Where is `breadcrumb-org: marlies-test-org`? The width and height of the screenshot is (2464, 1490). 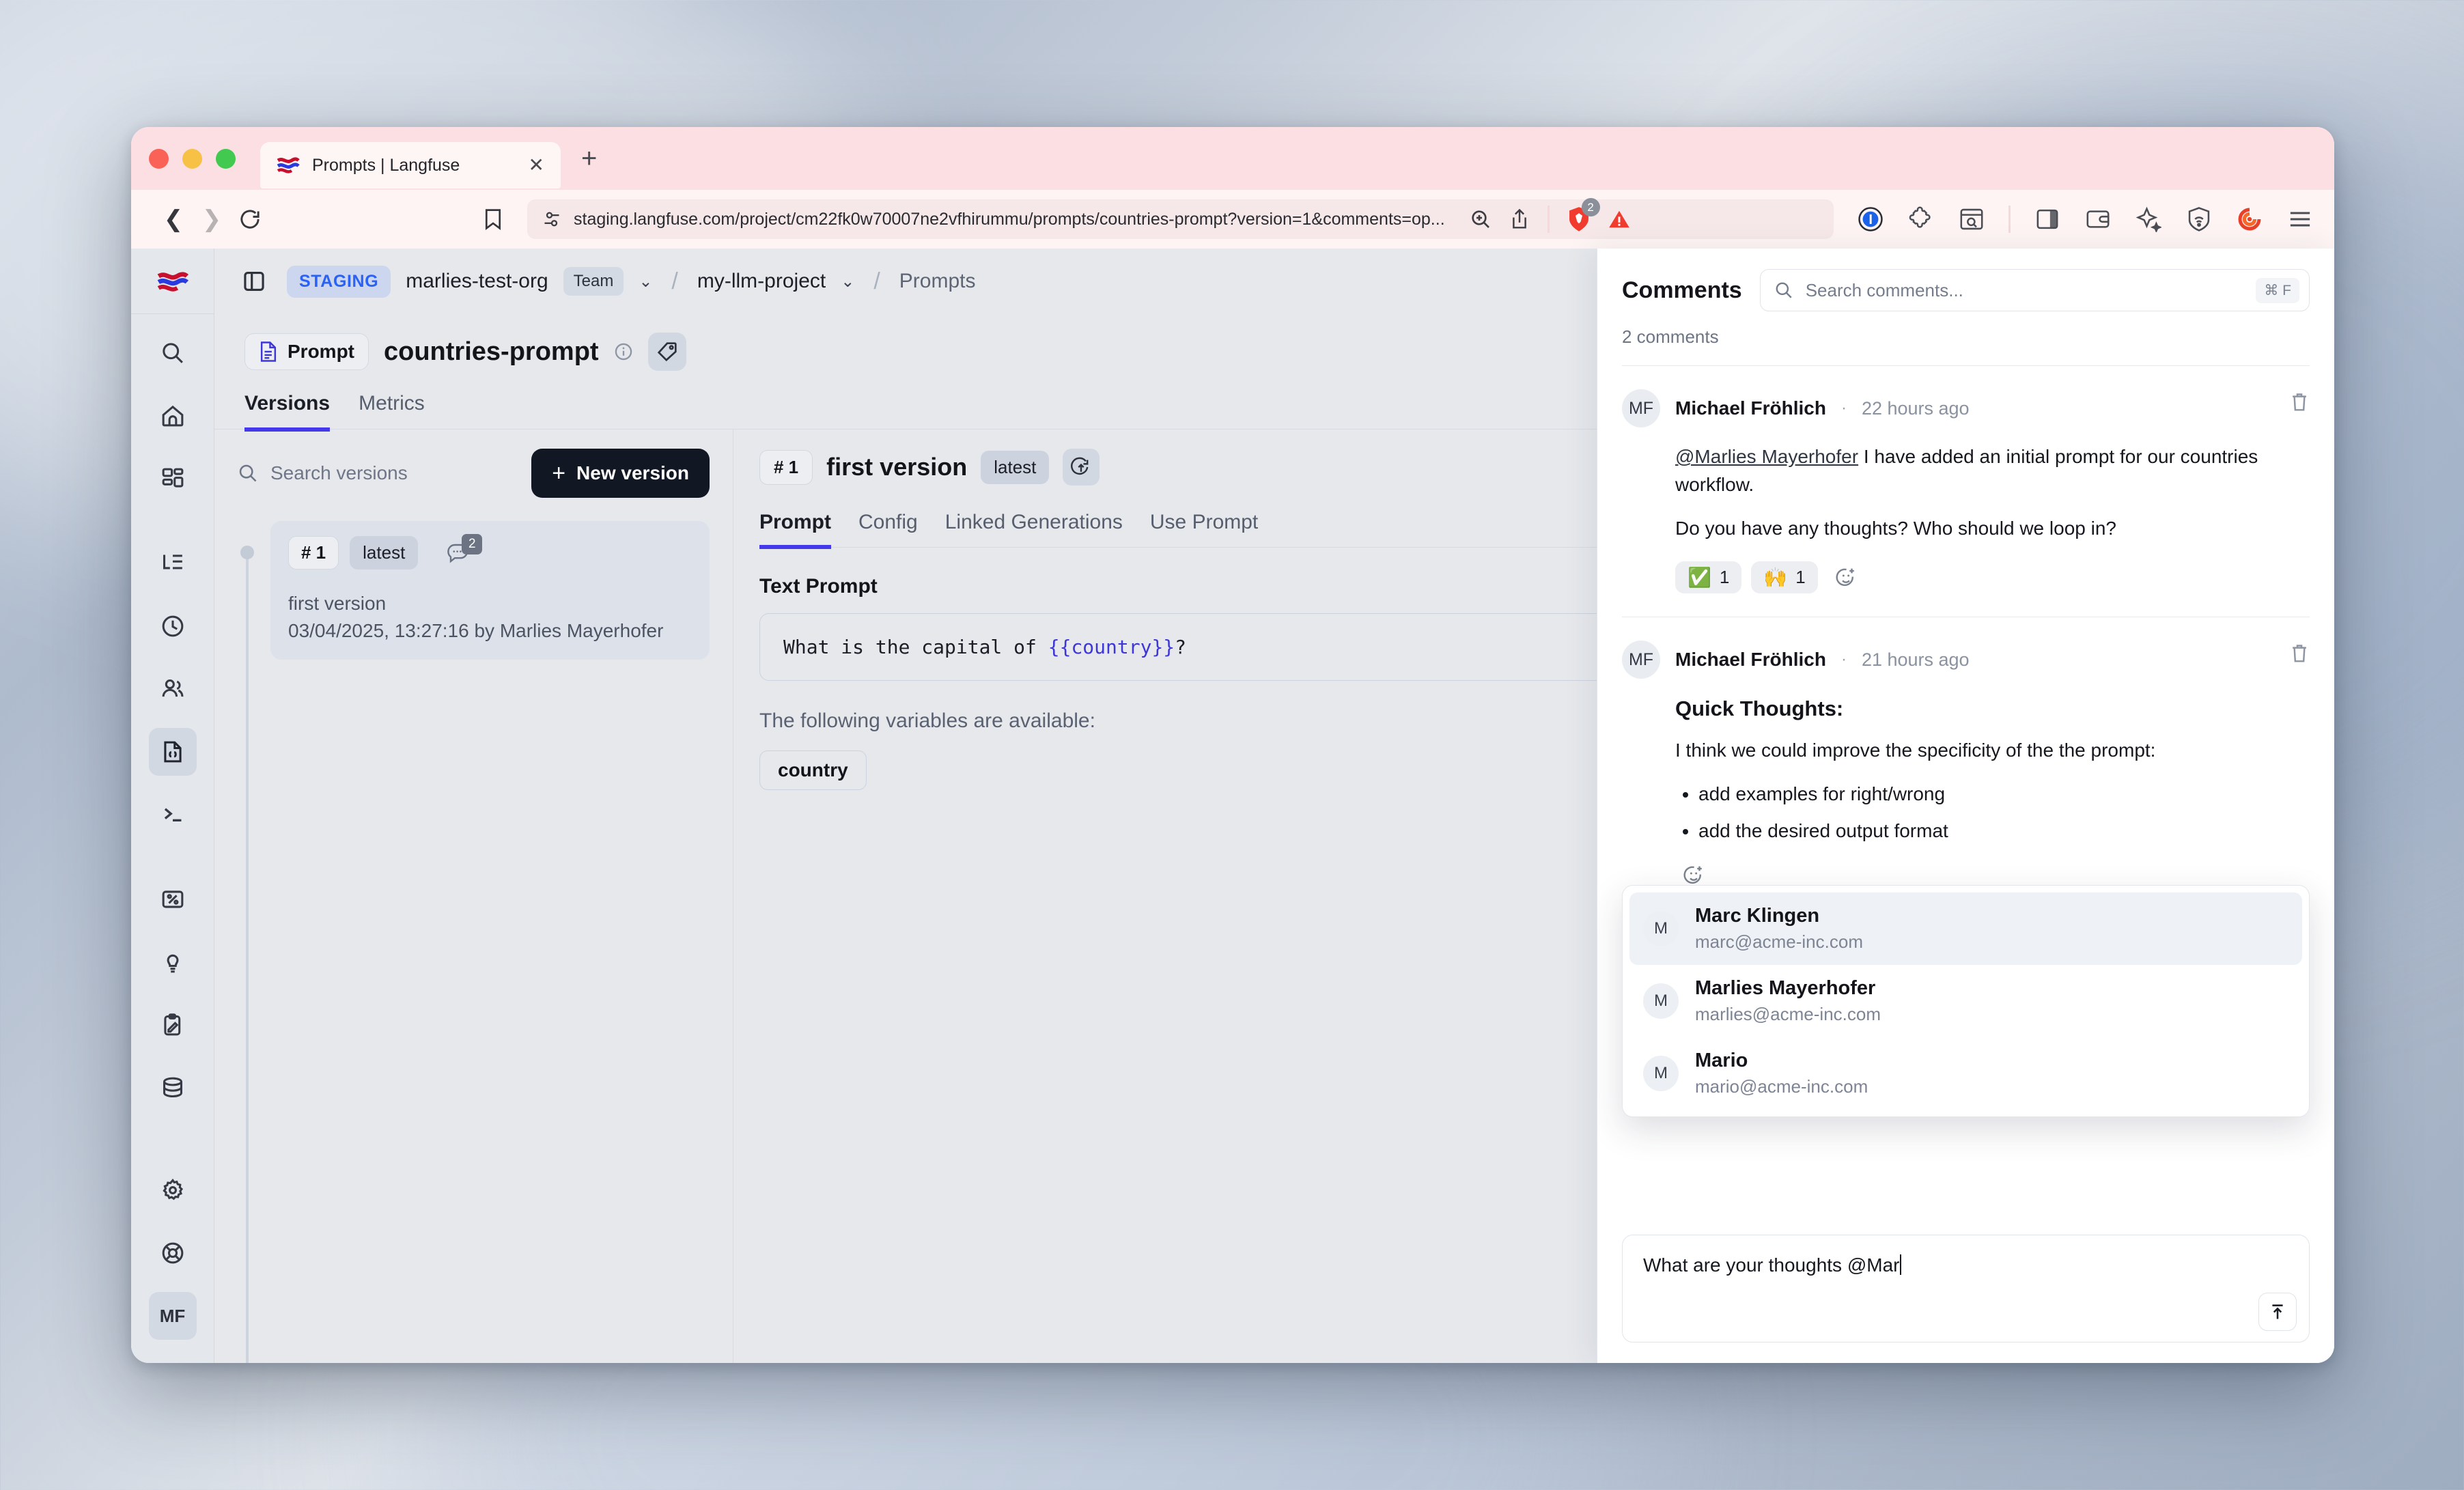 breadcrumb-org: marlies-test-org is located at coordinates (477, 281).